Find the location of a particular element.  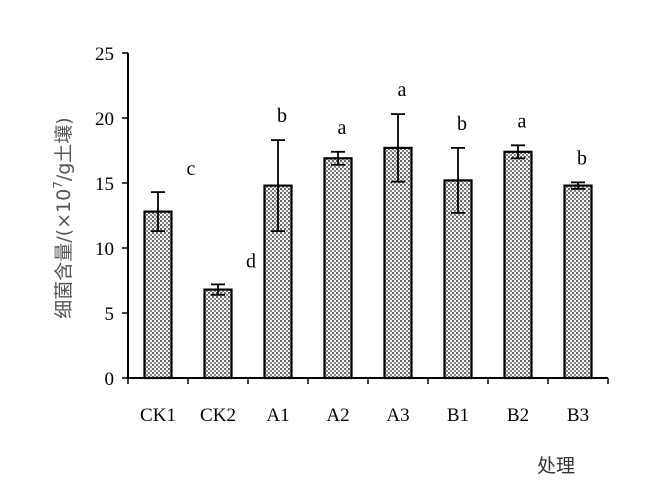

x-axis-label: 处理 is located at coordinates (556, 466).